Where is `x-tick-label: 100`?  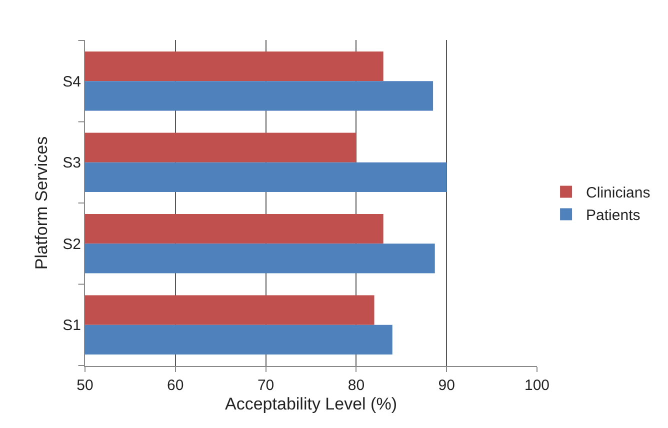
x-tick-label: 100 is located at coordinates (537, 385).